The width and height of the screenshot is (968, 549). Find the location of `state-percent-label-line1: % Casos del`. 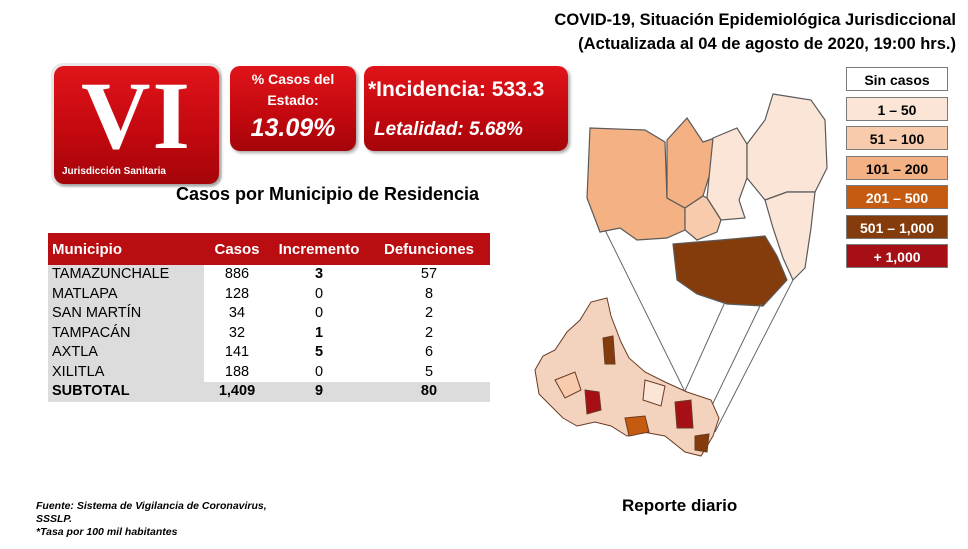

state-percent-label-line1: % Casos del is located at coordinates (293, 79).